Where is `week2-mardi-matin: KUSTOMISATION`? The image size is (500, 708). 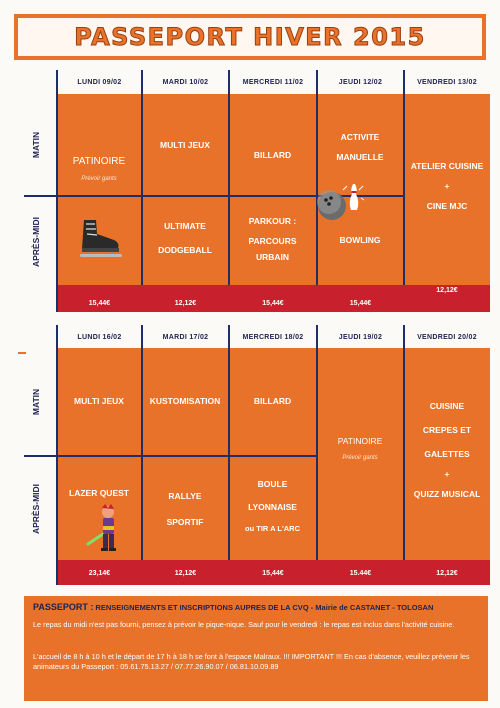 week2-mardi-matin: KUSTOMISATION is located at coordinates (185, 400).